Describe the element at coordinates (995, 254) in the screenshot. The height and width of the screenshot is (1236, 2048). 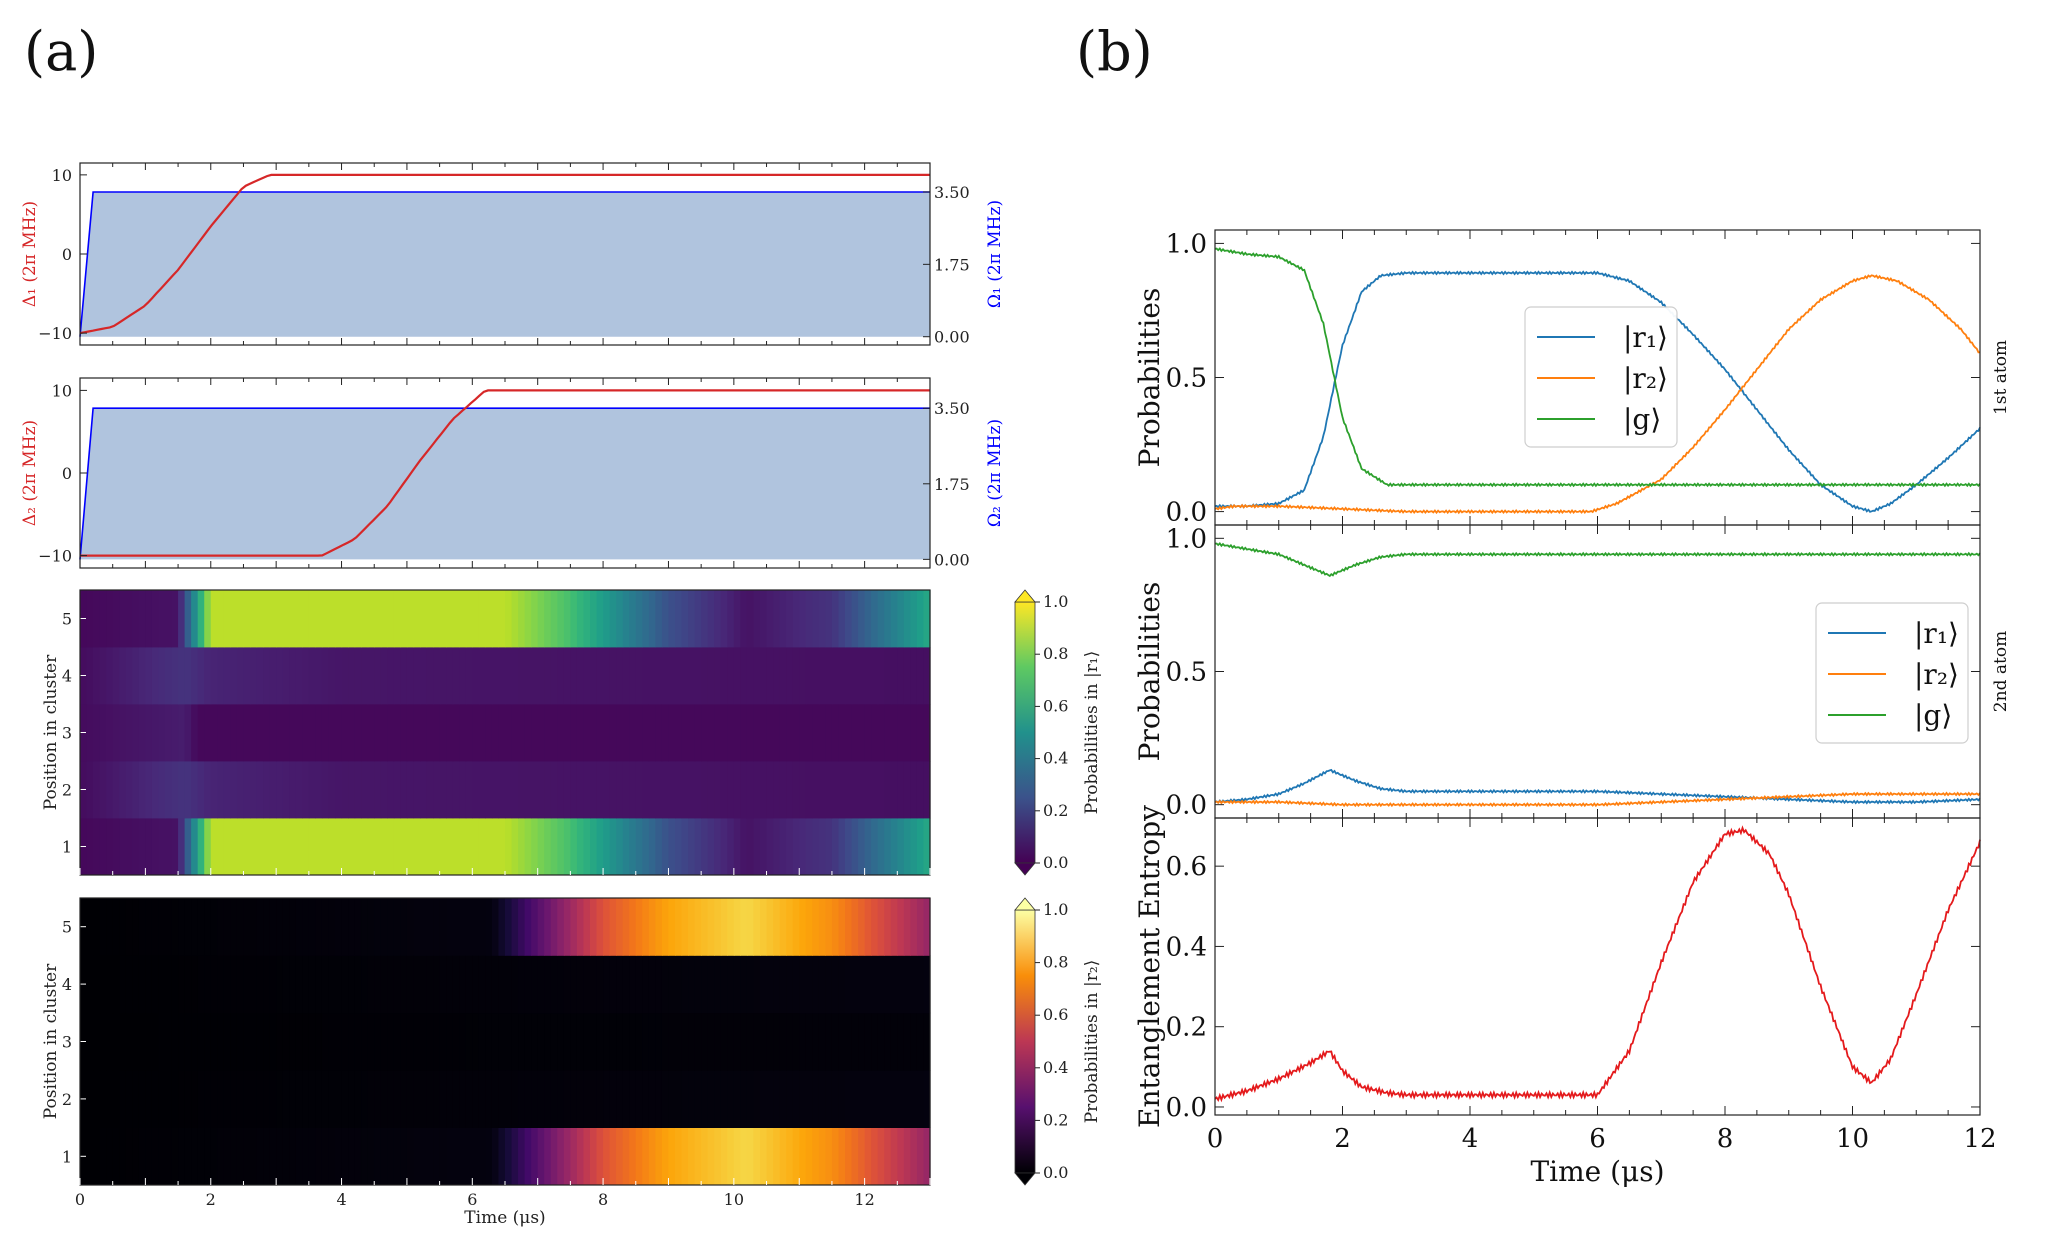
I see `y-axis-label-right: Ω₁ (2π MHz)` at that location.